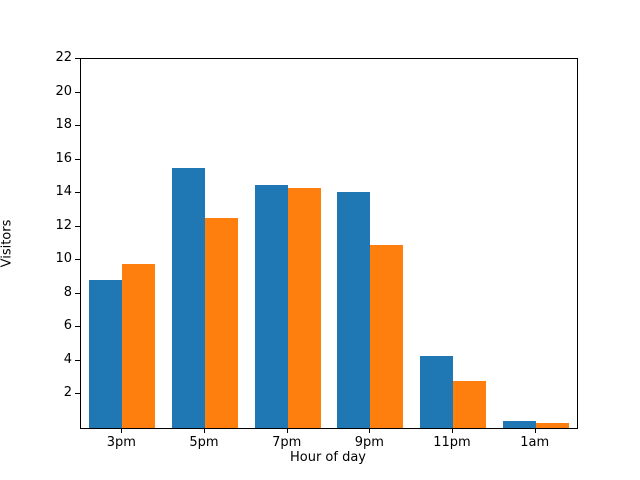  I want to click on y-tick-label: 22, so click(63, 57).